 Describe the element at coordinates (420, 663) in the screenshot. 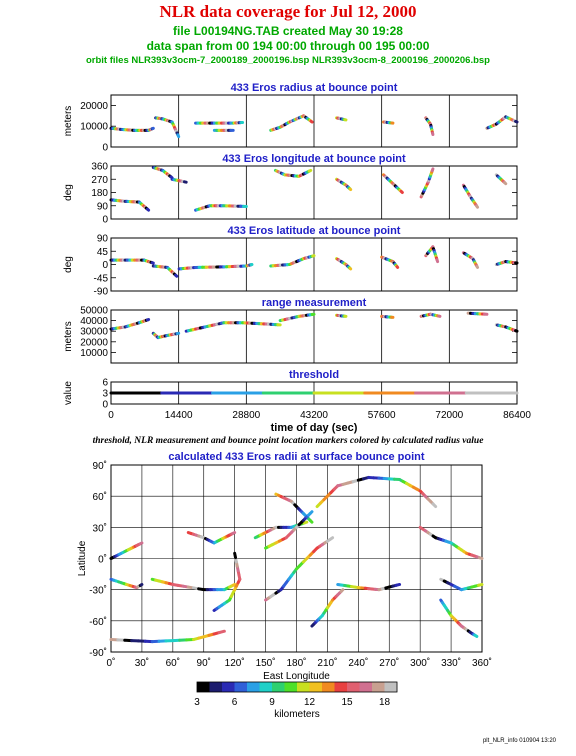

I see `map-x-tick-label: 300˚` at that location.